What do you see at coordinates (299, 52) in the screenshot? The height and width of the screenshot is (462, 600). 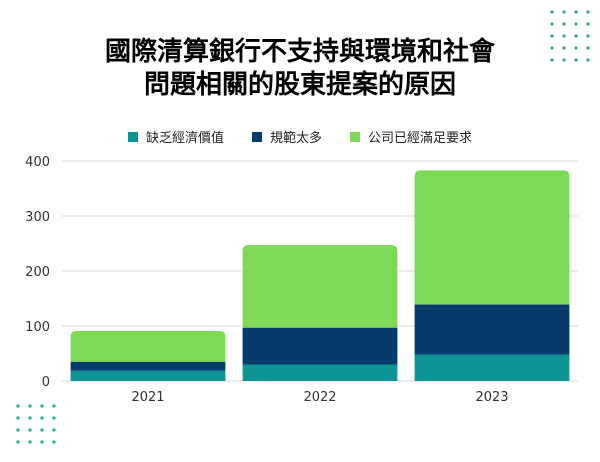 I see `chart-title-line-1: 國際清算銀行不支持與環境和社會` at bounding box center [299, 52].